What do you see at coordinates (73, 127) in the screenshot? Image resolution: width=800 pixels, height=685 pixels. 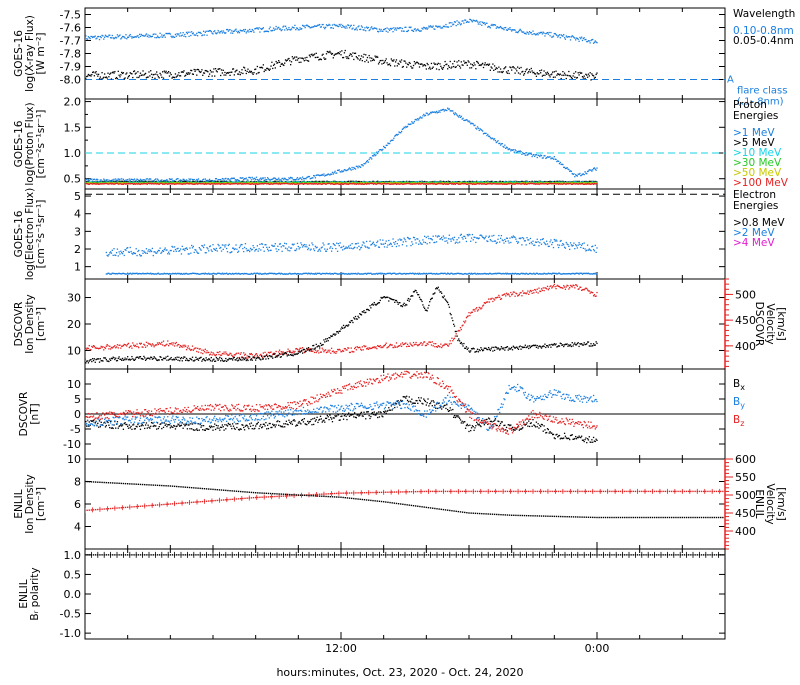 I see `y-tick-label: 1.5` at bounding box center [73, 127].